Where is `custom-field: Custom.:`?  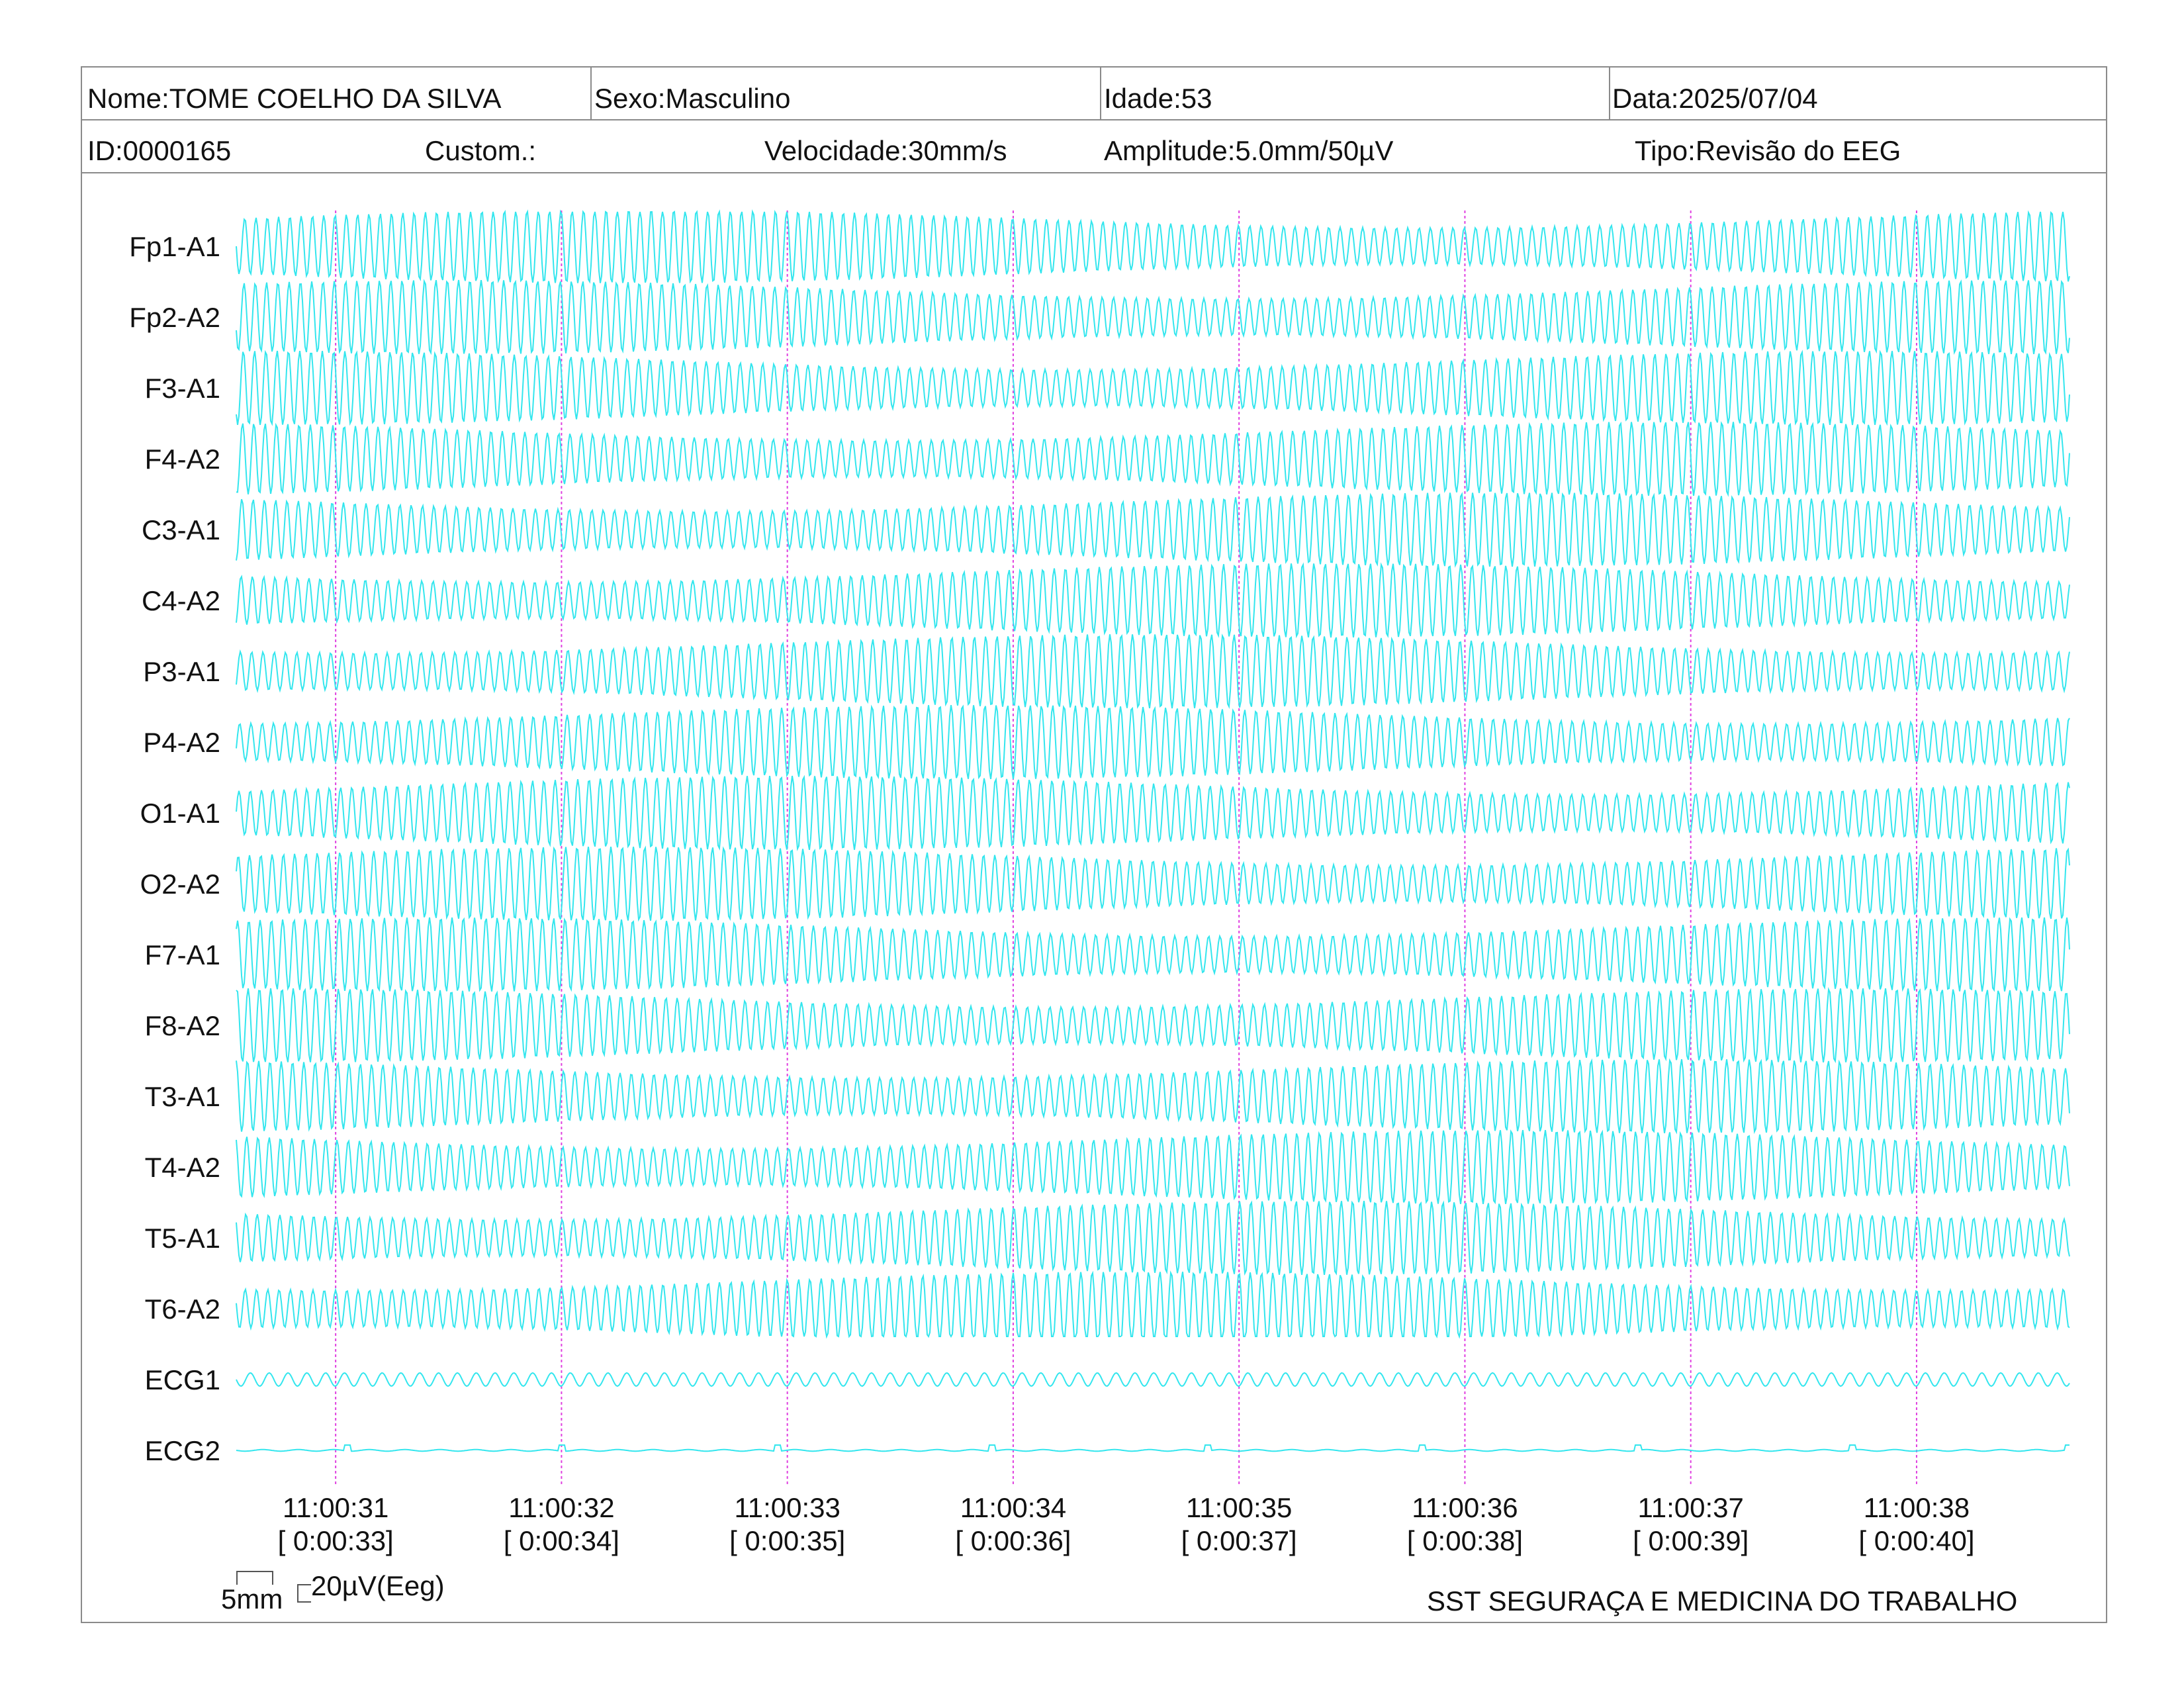
custom-field: Custom.: is located at coordinates (481, 150).